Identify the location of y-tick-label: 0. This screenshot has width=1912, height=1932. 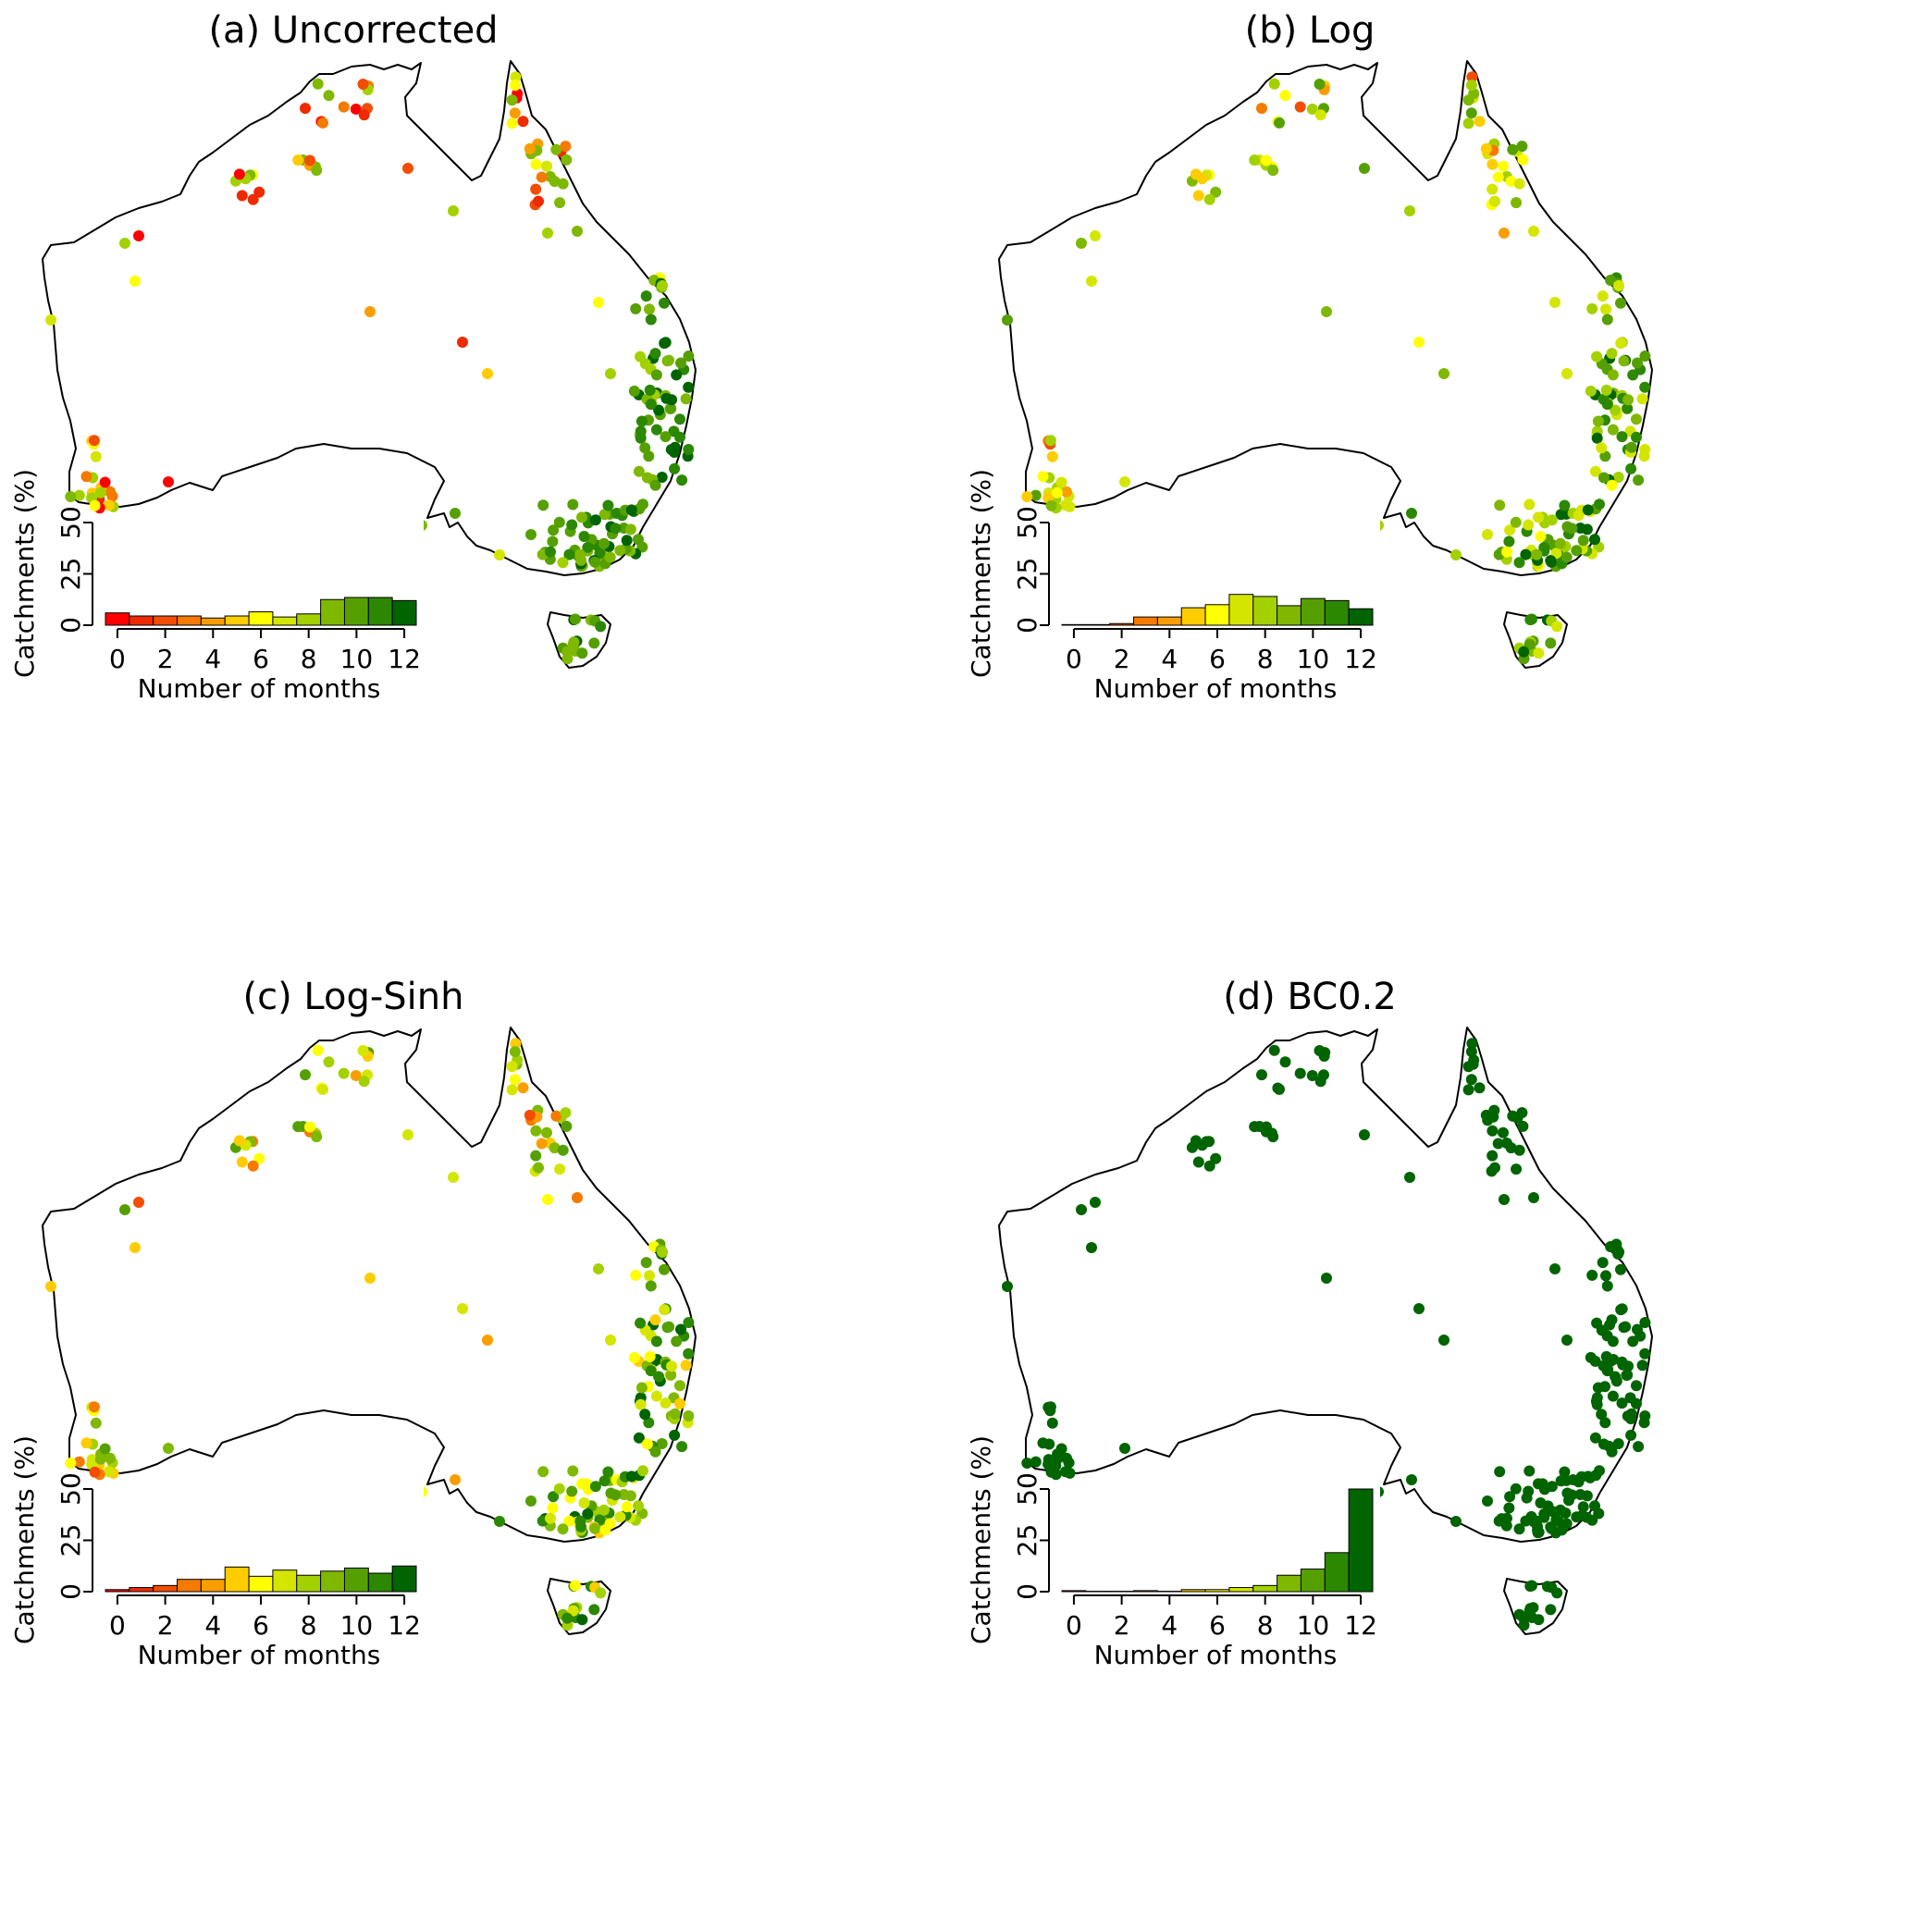
(71, 1592).